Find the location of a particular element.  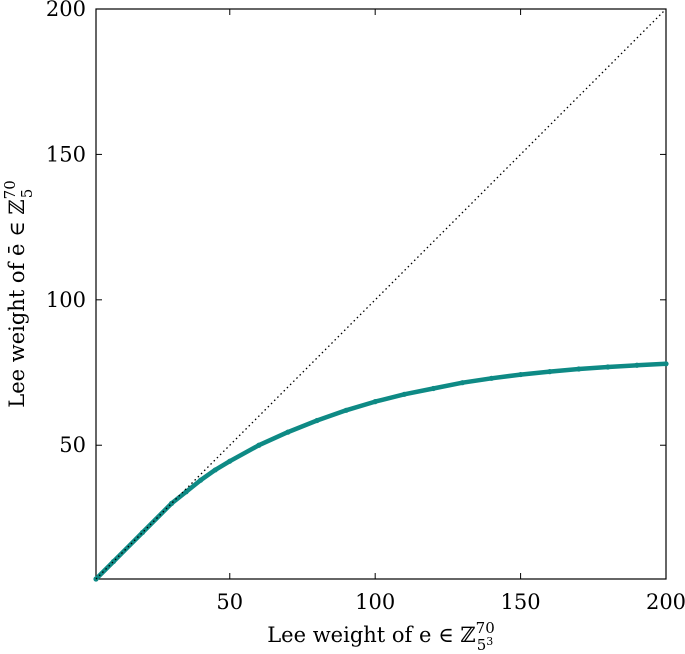

y-tick-labels: 50 100 150 200 is located at coordinates (66, 228).